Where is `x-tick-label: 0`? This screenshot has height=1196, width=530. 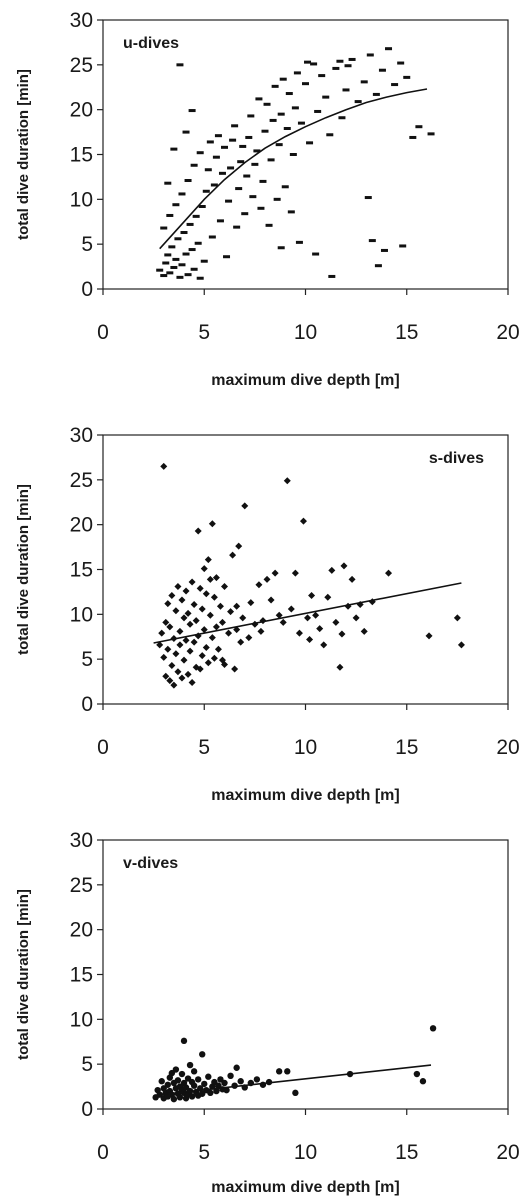
x-tick-label: 0 is located at coordinates (103, 747).